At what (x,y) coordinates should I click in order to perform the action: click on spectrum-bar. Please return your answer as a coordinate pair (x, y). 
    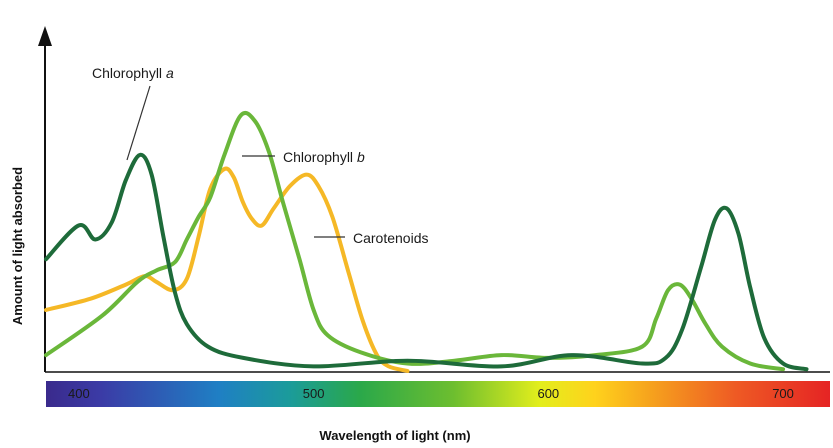
    Looking at the image, I should click on (438, 394).